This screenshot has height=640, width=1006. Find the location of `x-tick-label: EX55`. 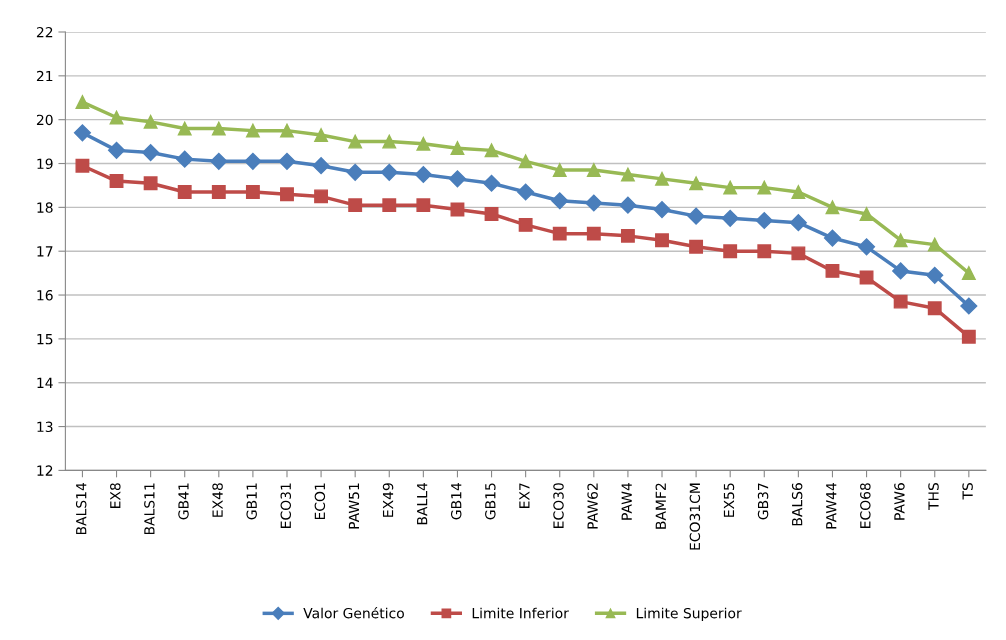

x-tick-label: EX55 is located at coordinates (729, 500).